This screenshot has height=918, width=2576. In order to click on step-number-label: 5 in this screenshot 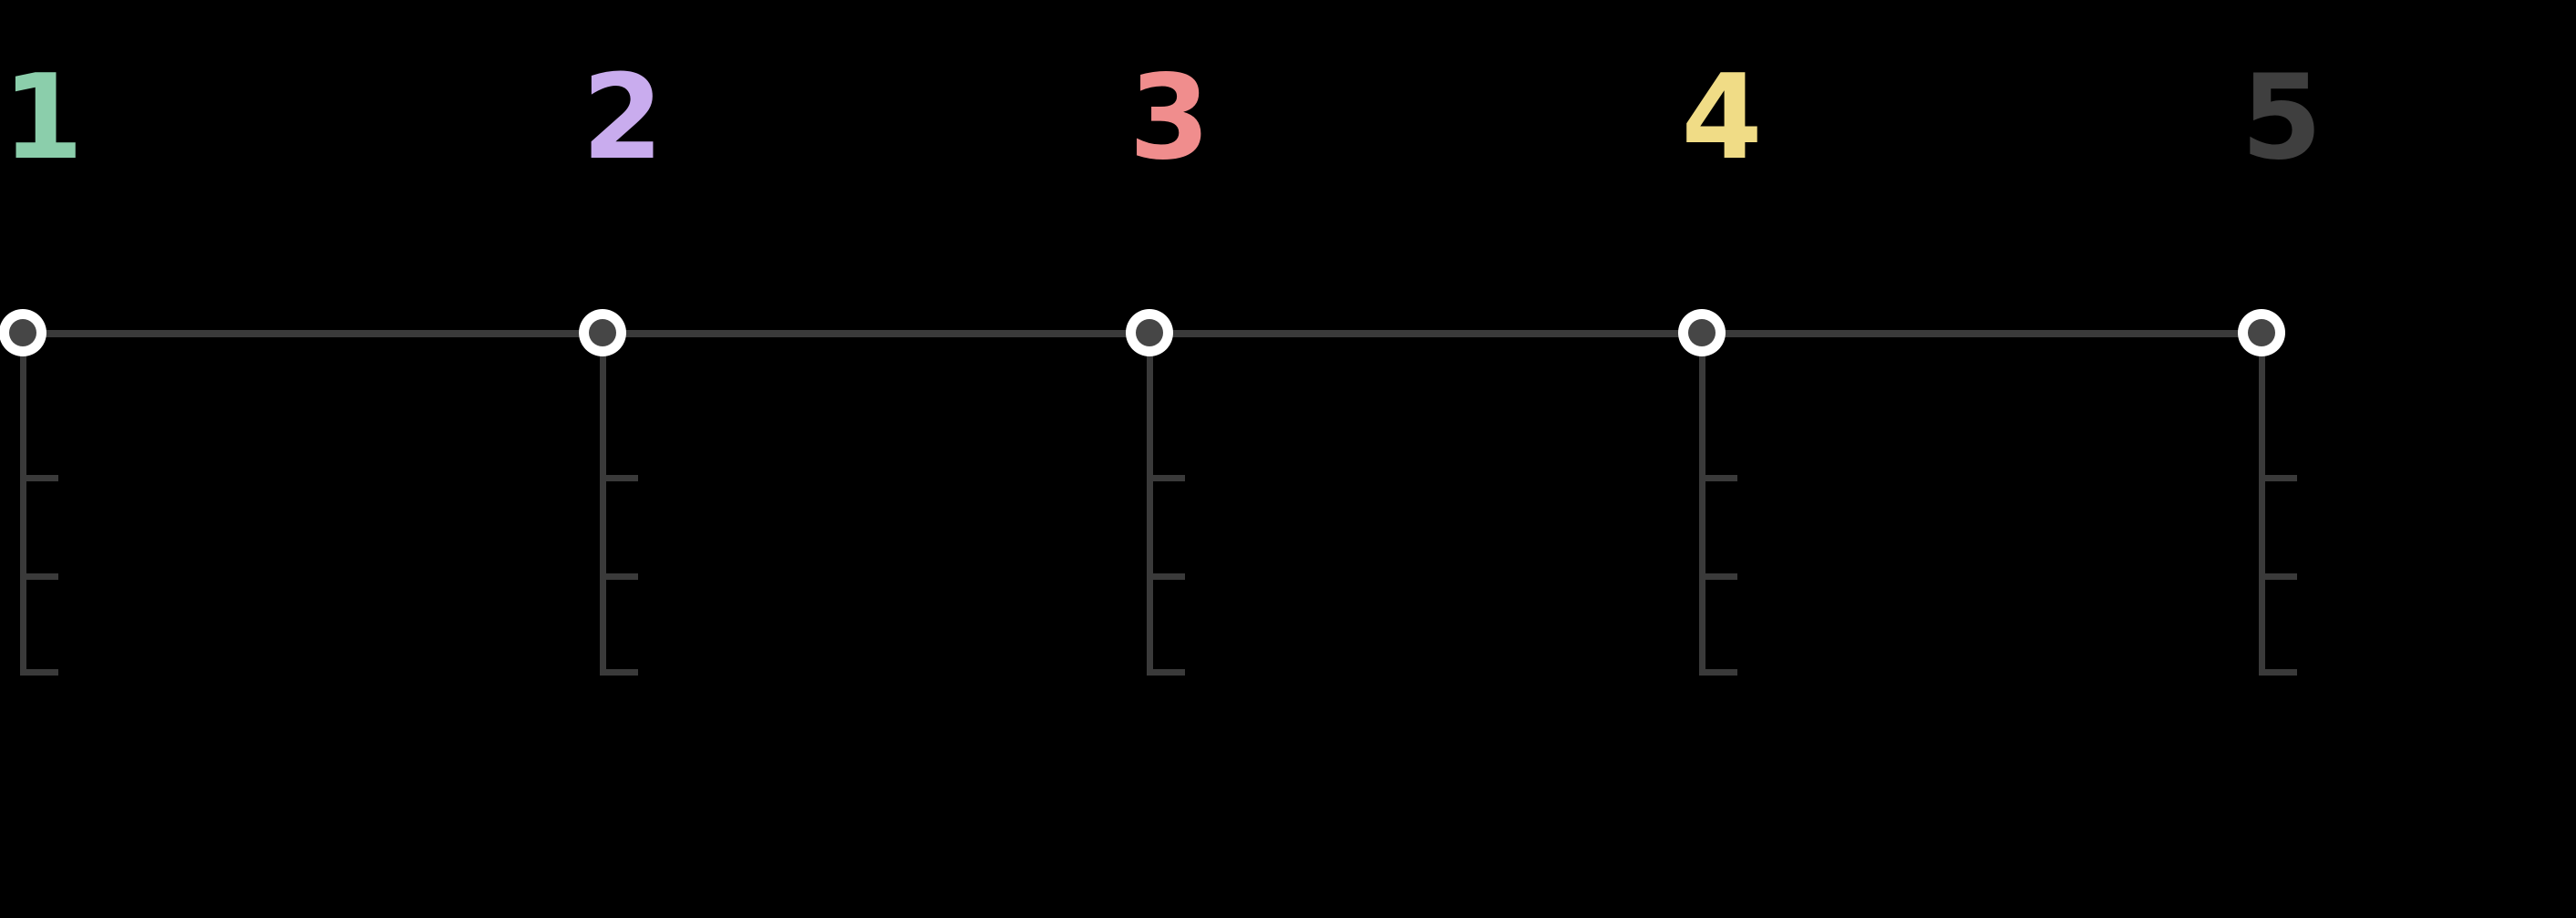, I will do `click(2282, 118)`.